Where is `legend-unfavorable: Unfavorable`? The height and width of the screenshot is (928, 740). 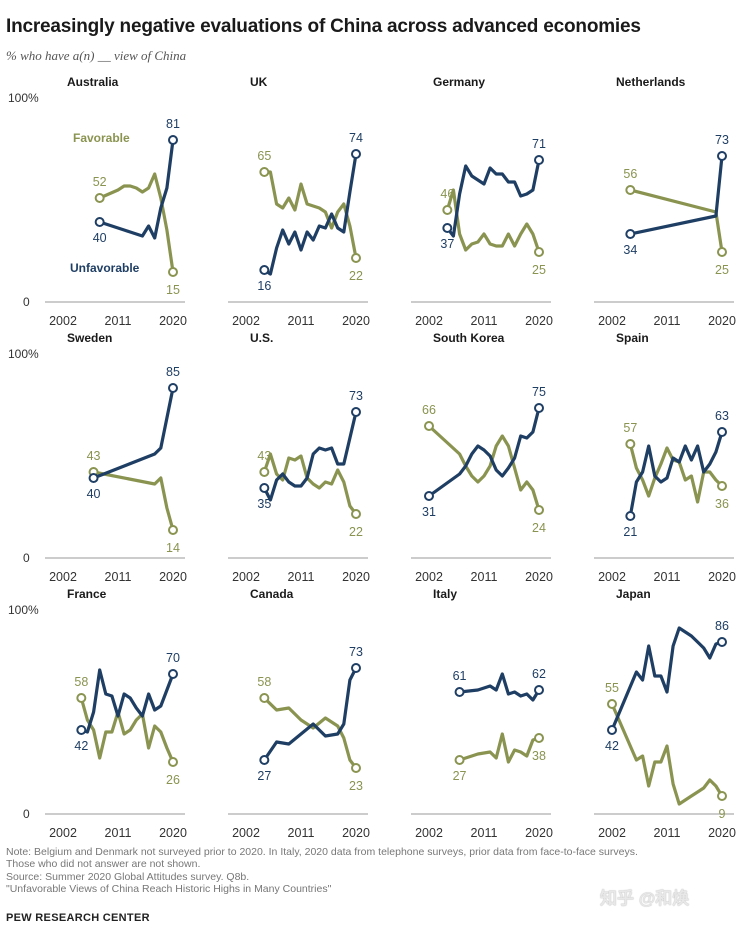 legend-unfavorable: Unfavorable is located at coordinates (105, 268).